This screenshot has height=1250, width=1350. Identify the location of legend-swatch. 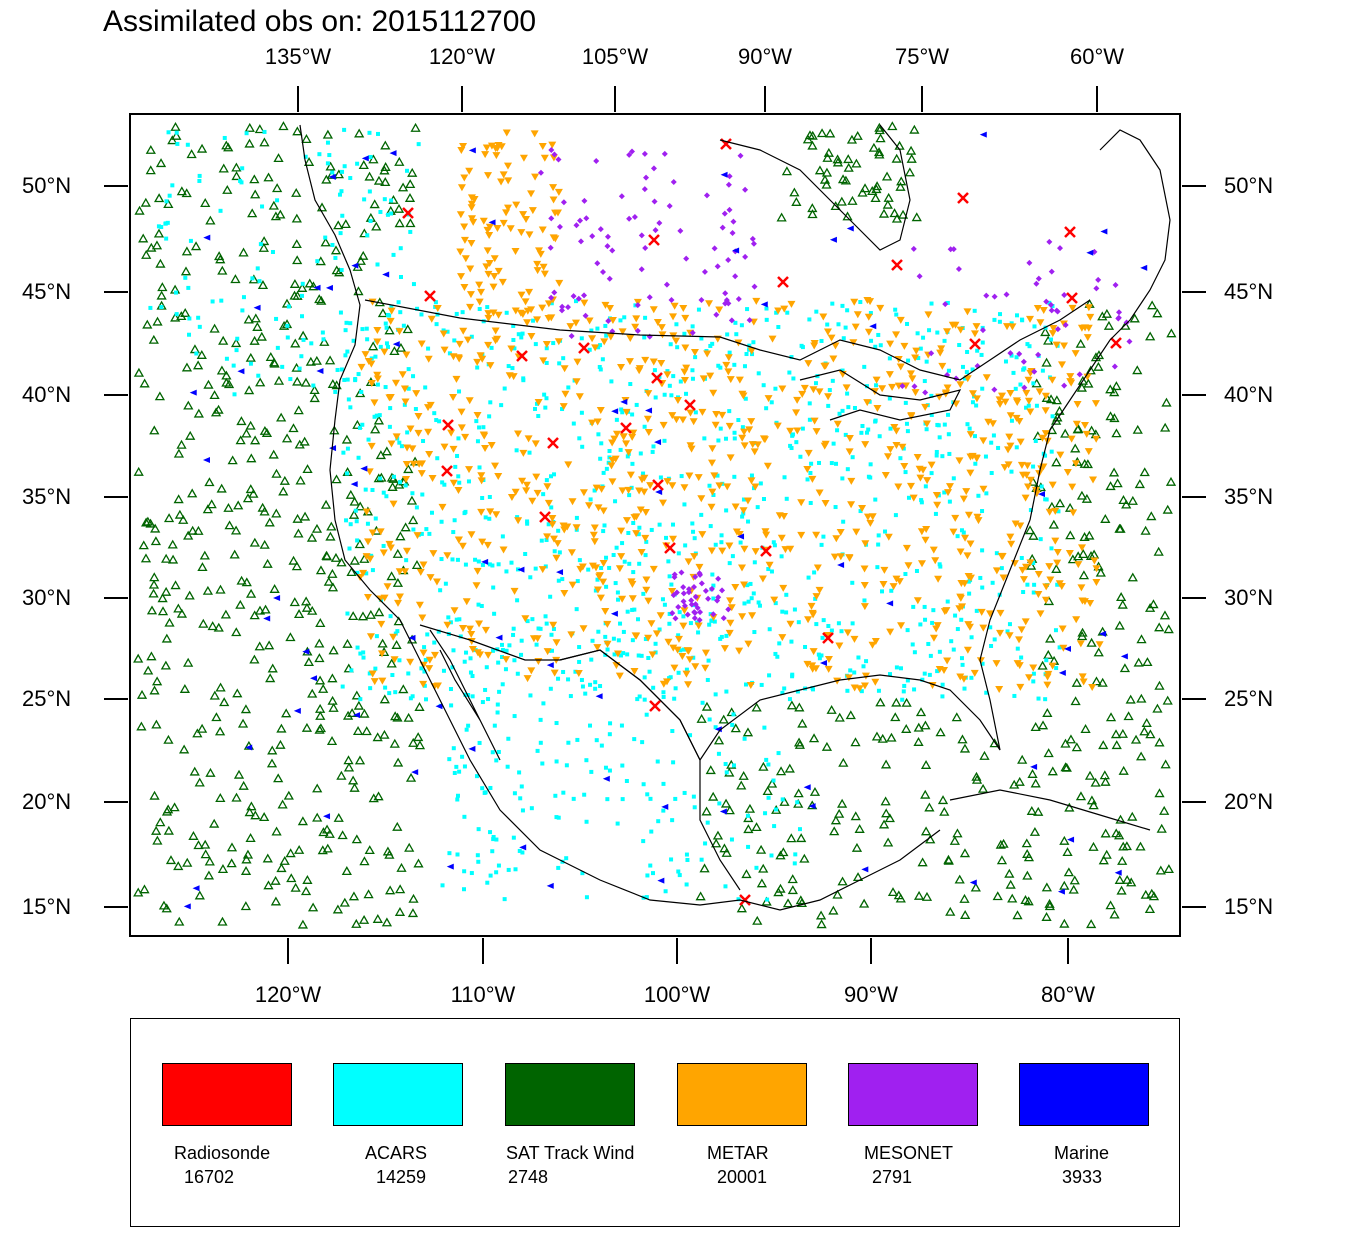
(570, 1094).